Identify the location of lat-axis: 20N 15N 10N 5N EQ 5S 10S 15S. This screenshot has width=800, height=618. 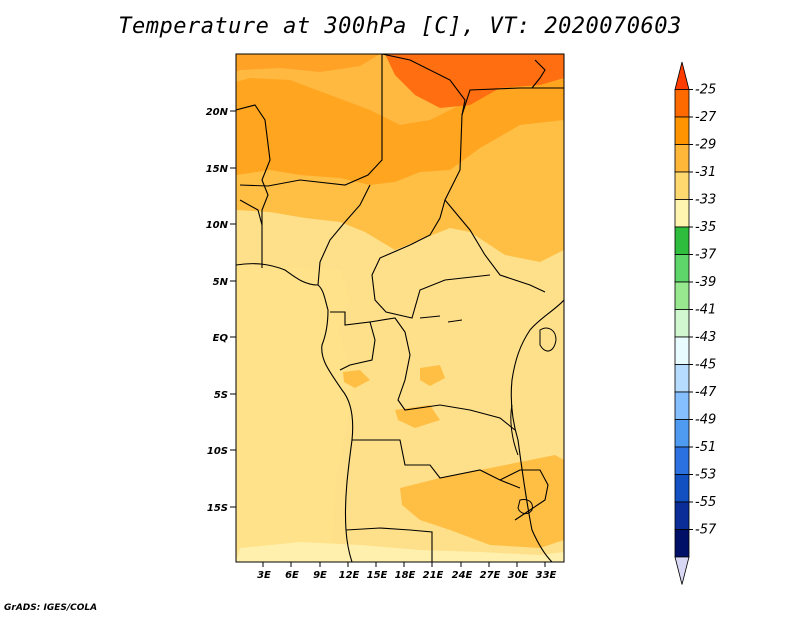
(221, 310).